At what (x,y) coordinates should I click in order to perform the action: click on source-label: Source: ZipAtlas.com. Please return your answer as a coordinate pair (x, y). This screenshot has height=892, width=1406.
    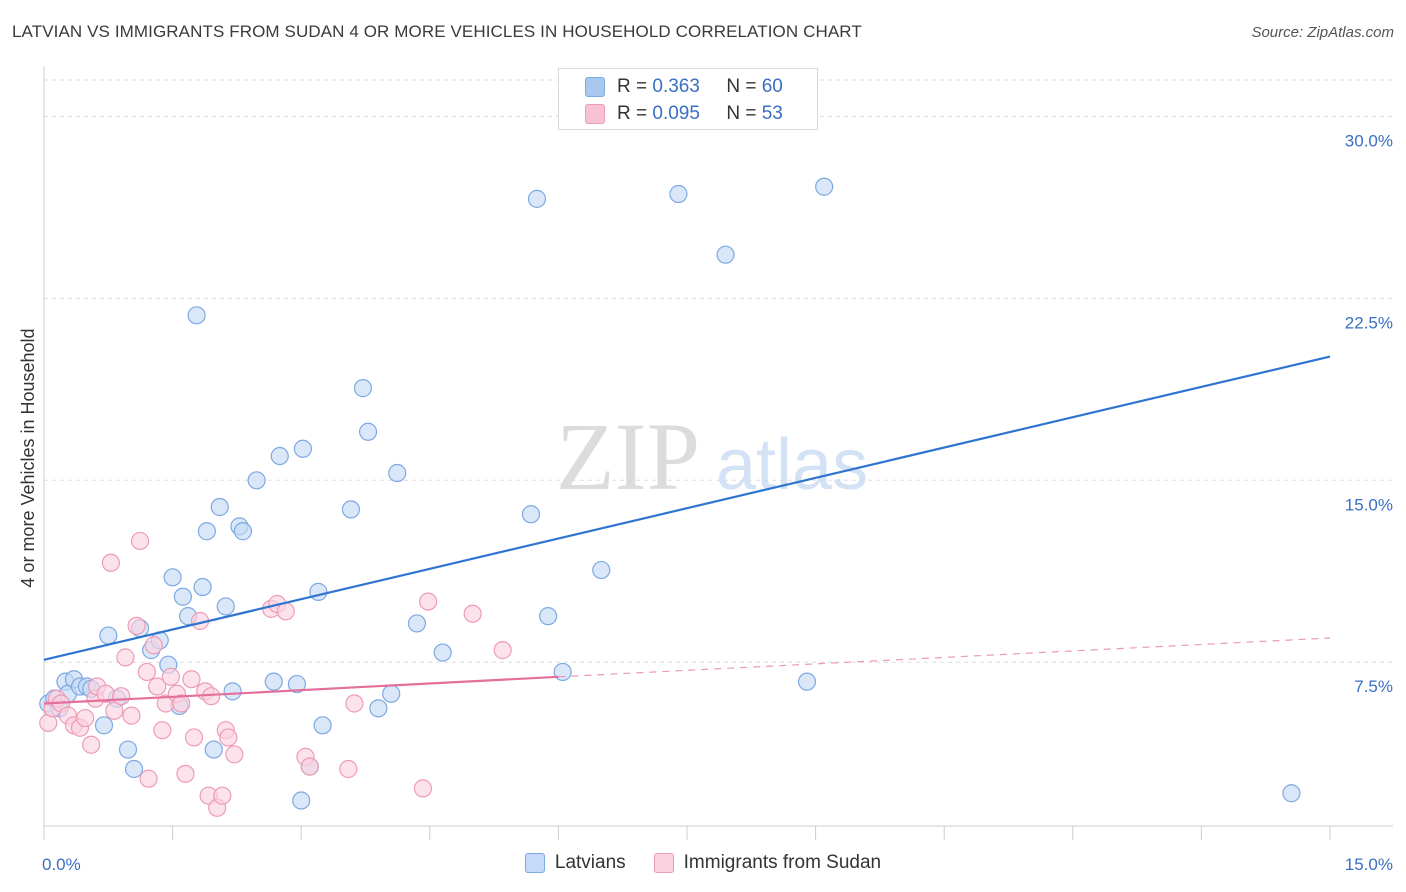
    Looking at the image, I should click on (1322, 32).